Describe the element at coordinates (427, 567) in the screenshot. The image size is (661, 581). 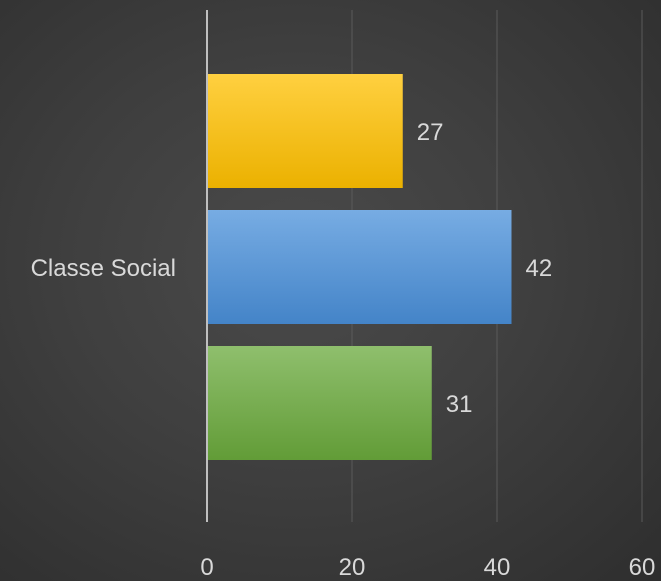
I see `x-axis-ticks: 0 20 40 60` at that location.